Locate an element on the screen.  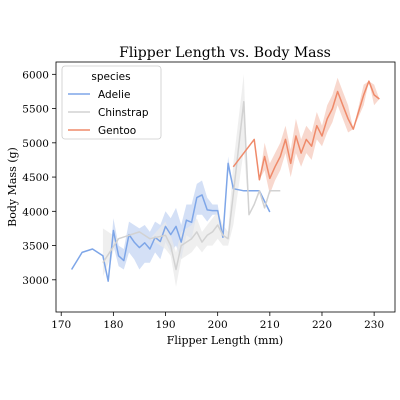
series-line-gentoo is located at coordinates (306, 130).